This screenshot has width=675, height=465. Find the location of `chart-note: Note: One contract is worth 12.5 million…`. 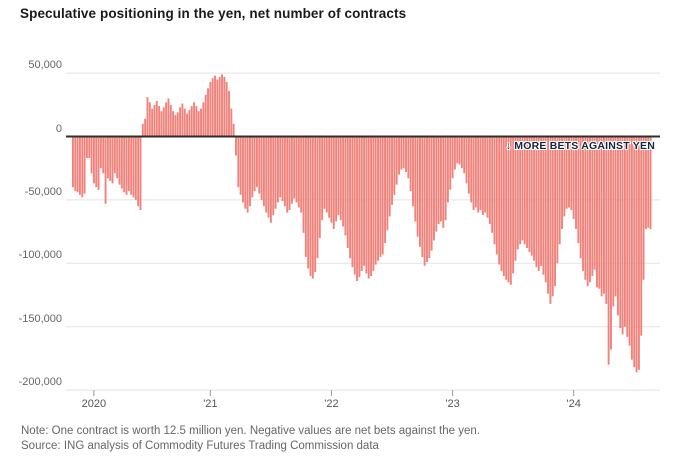

chart-note: Note: One contract is worth 12.5 million… is located at coordinates (250, 431).